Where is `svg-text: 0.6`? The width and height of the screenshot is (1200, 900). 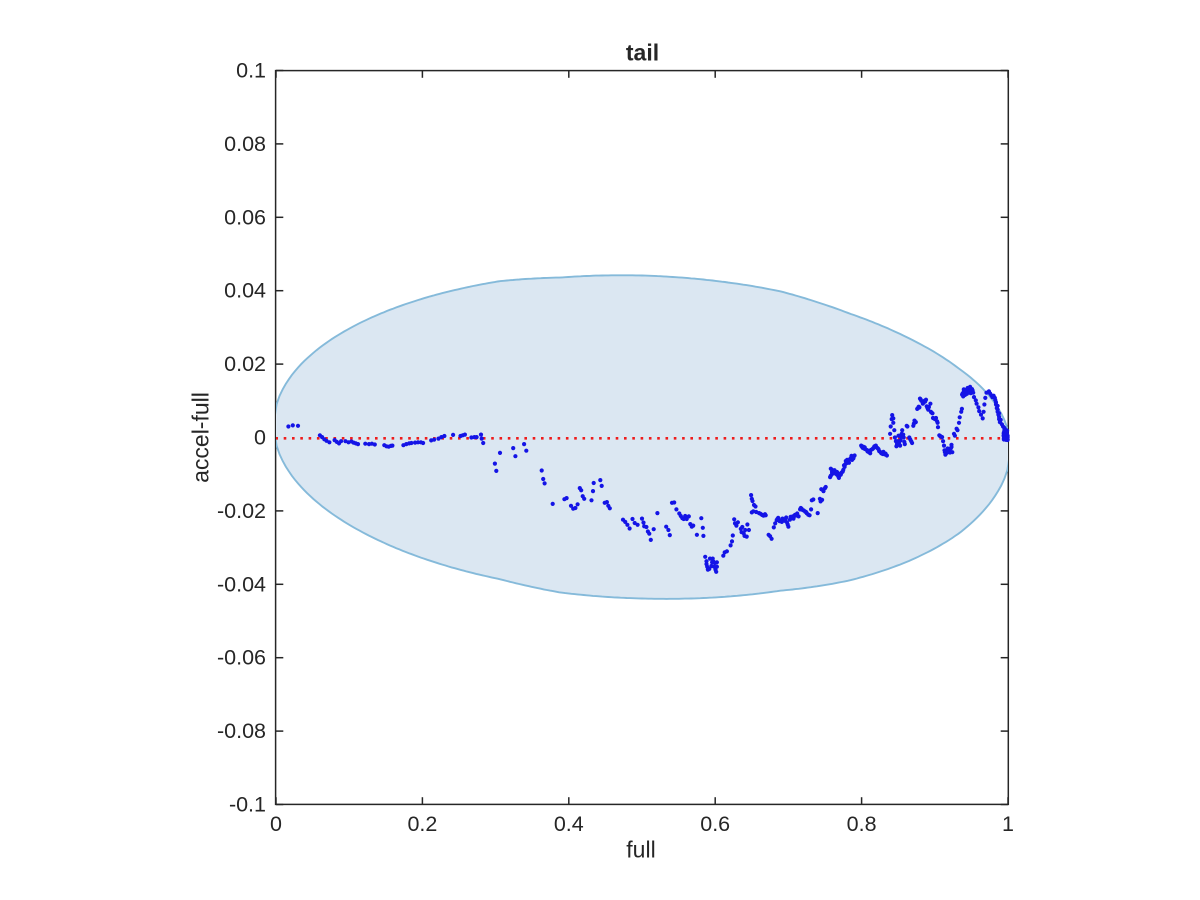
svg-text: 0.6 is located at coordinates (715, 824).